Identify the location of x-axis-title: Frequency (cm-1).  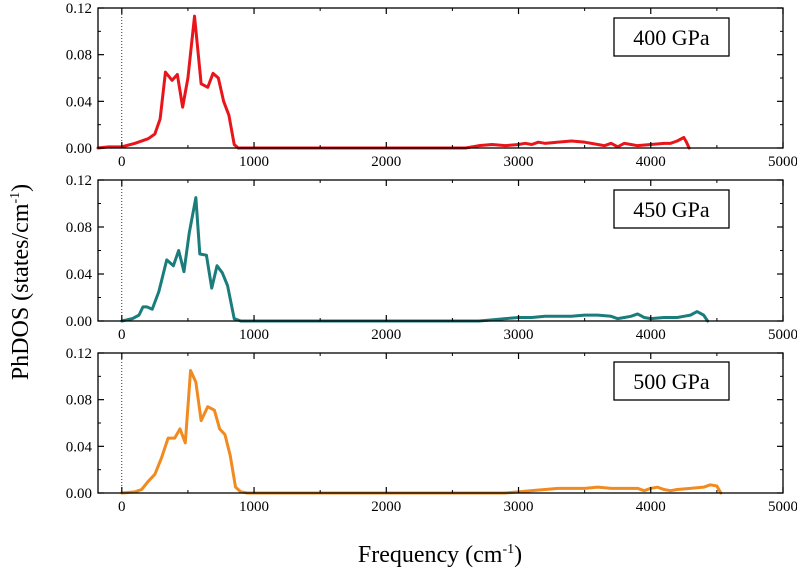
(440, 555).